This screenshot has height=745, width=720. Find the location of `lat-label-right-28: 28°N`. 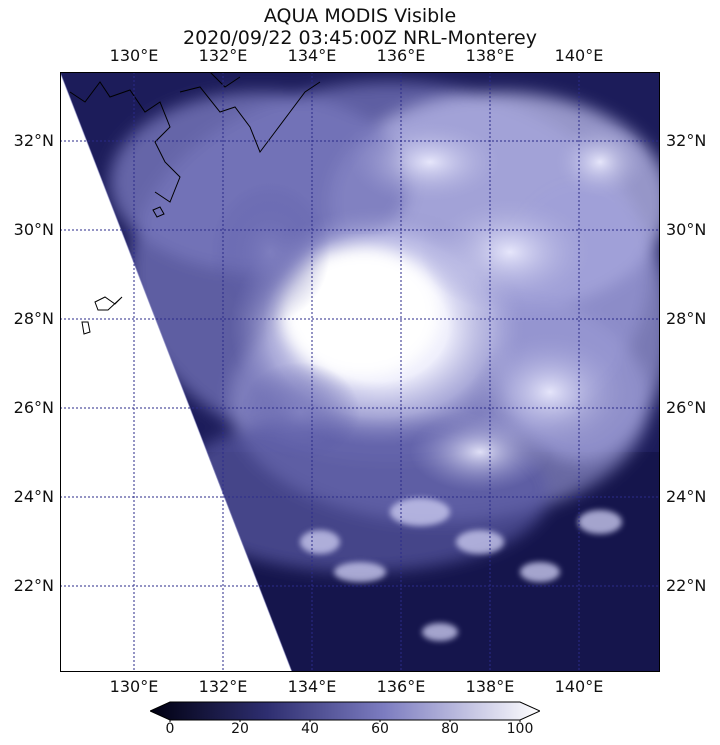

lat-label-right-28: 28°N is located at coordinates (686, 318).